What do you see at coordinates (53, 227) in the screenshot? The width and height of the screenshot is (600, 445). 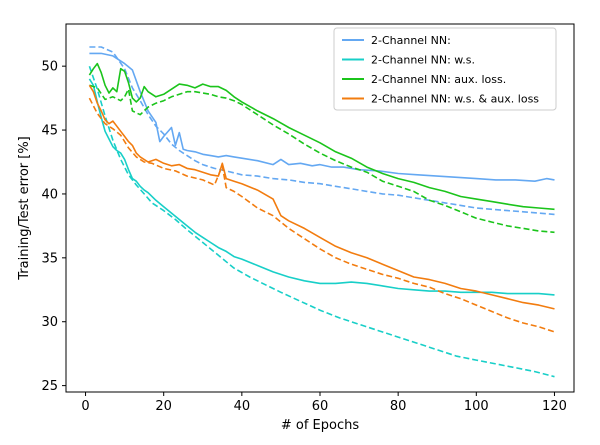 I see `y-axis-ticks: 25 30 35 40 45 50` at bounding box center [53, 227].